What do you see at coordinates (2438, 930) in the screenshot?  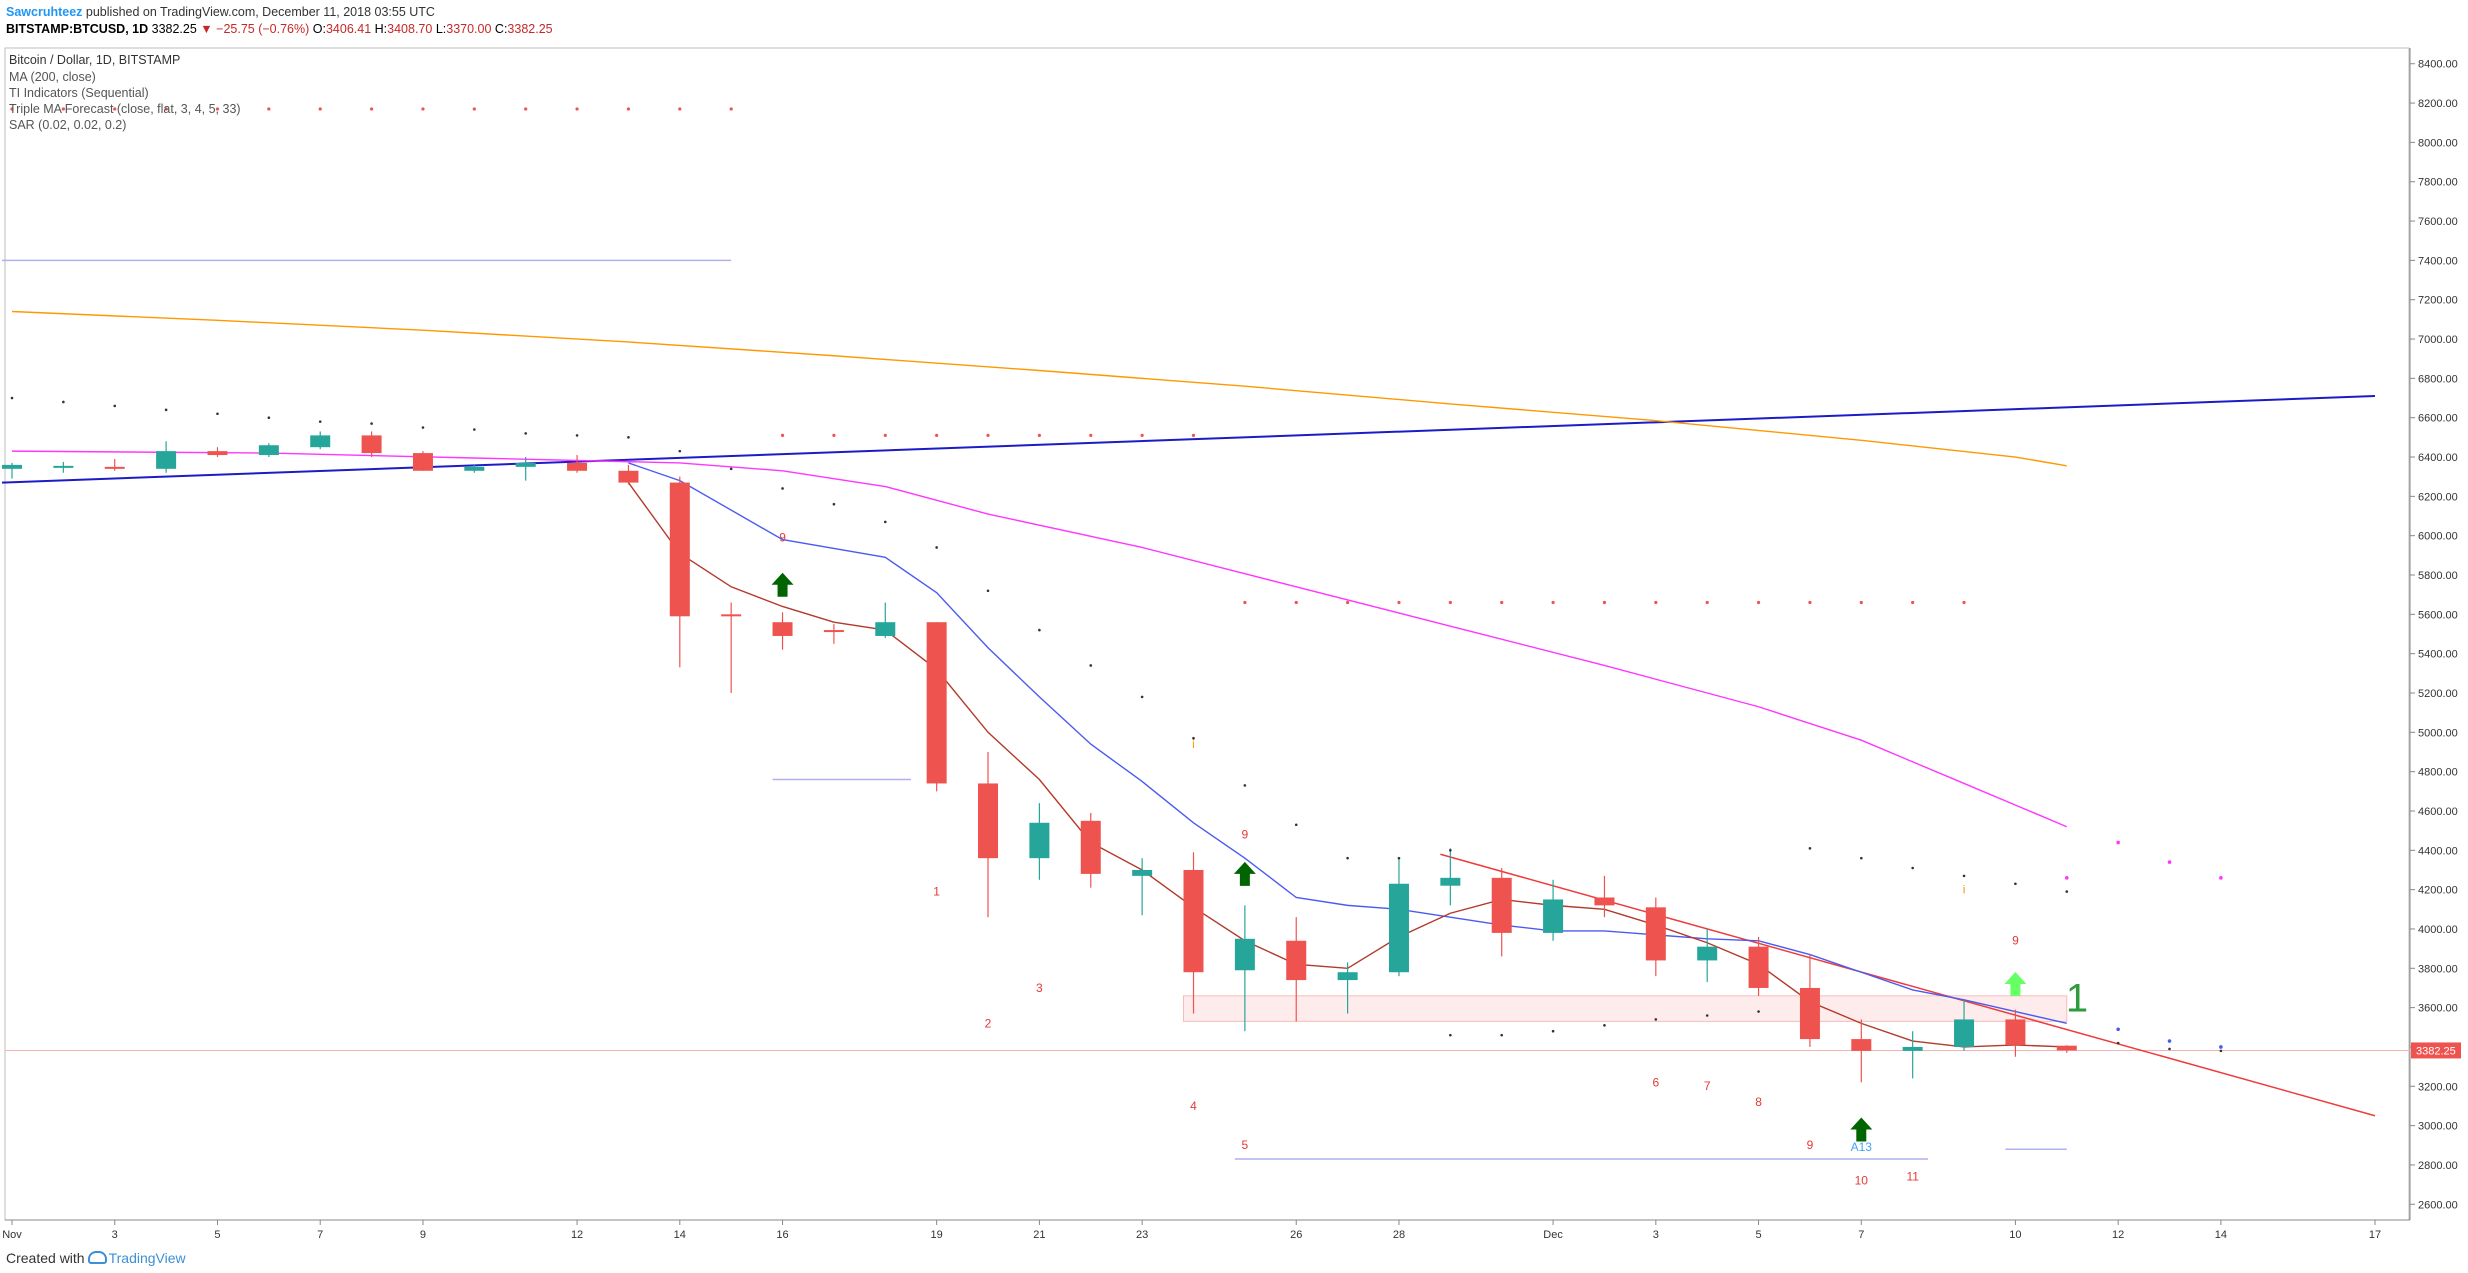 I see `price-tick-label: 4000.00` at bounding box center [2438, 930].